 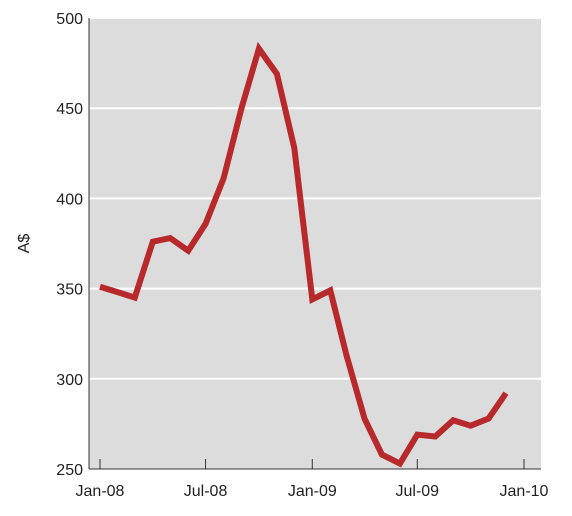 What do you see at coordinates (69, 380) in the screenshot?
I see `y-tick-label: 300` at bounding box center [69, 380].